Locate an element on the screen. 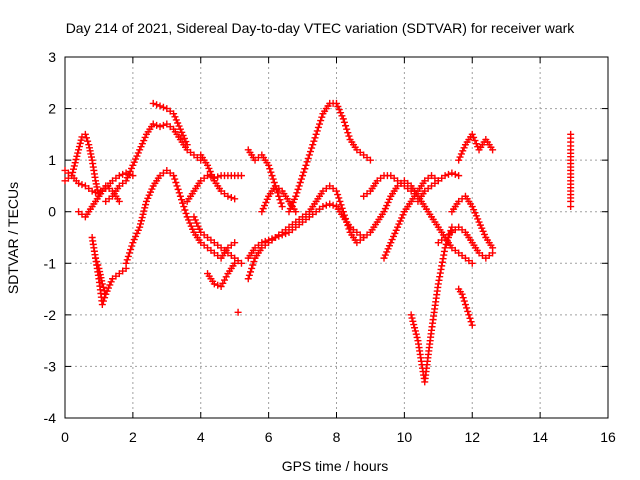 The height and width of the screenshot is (480, 640). y-tick-label: -1 is located at coordinates (50, 263).